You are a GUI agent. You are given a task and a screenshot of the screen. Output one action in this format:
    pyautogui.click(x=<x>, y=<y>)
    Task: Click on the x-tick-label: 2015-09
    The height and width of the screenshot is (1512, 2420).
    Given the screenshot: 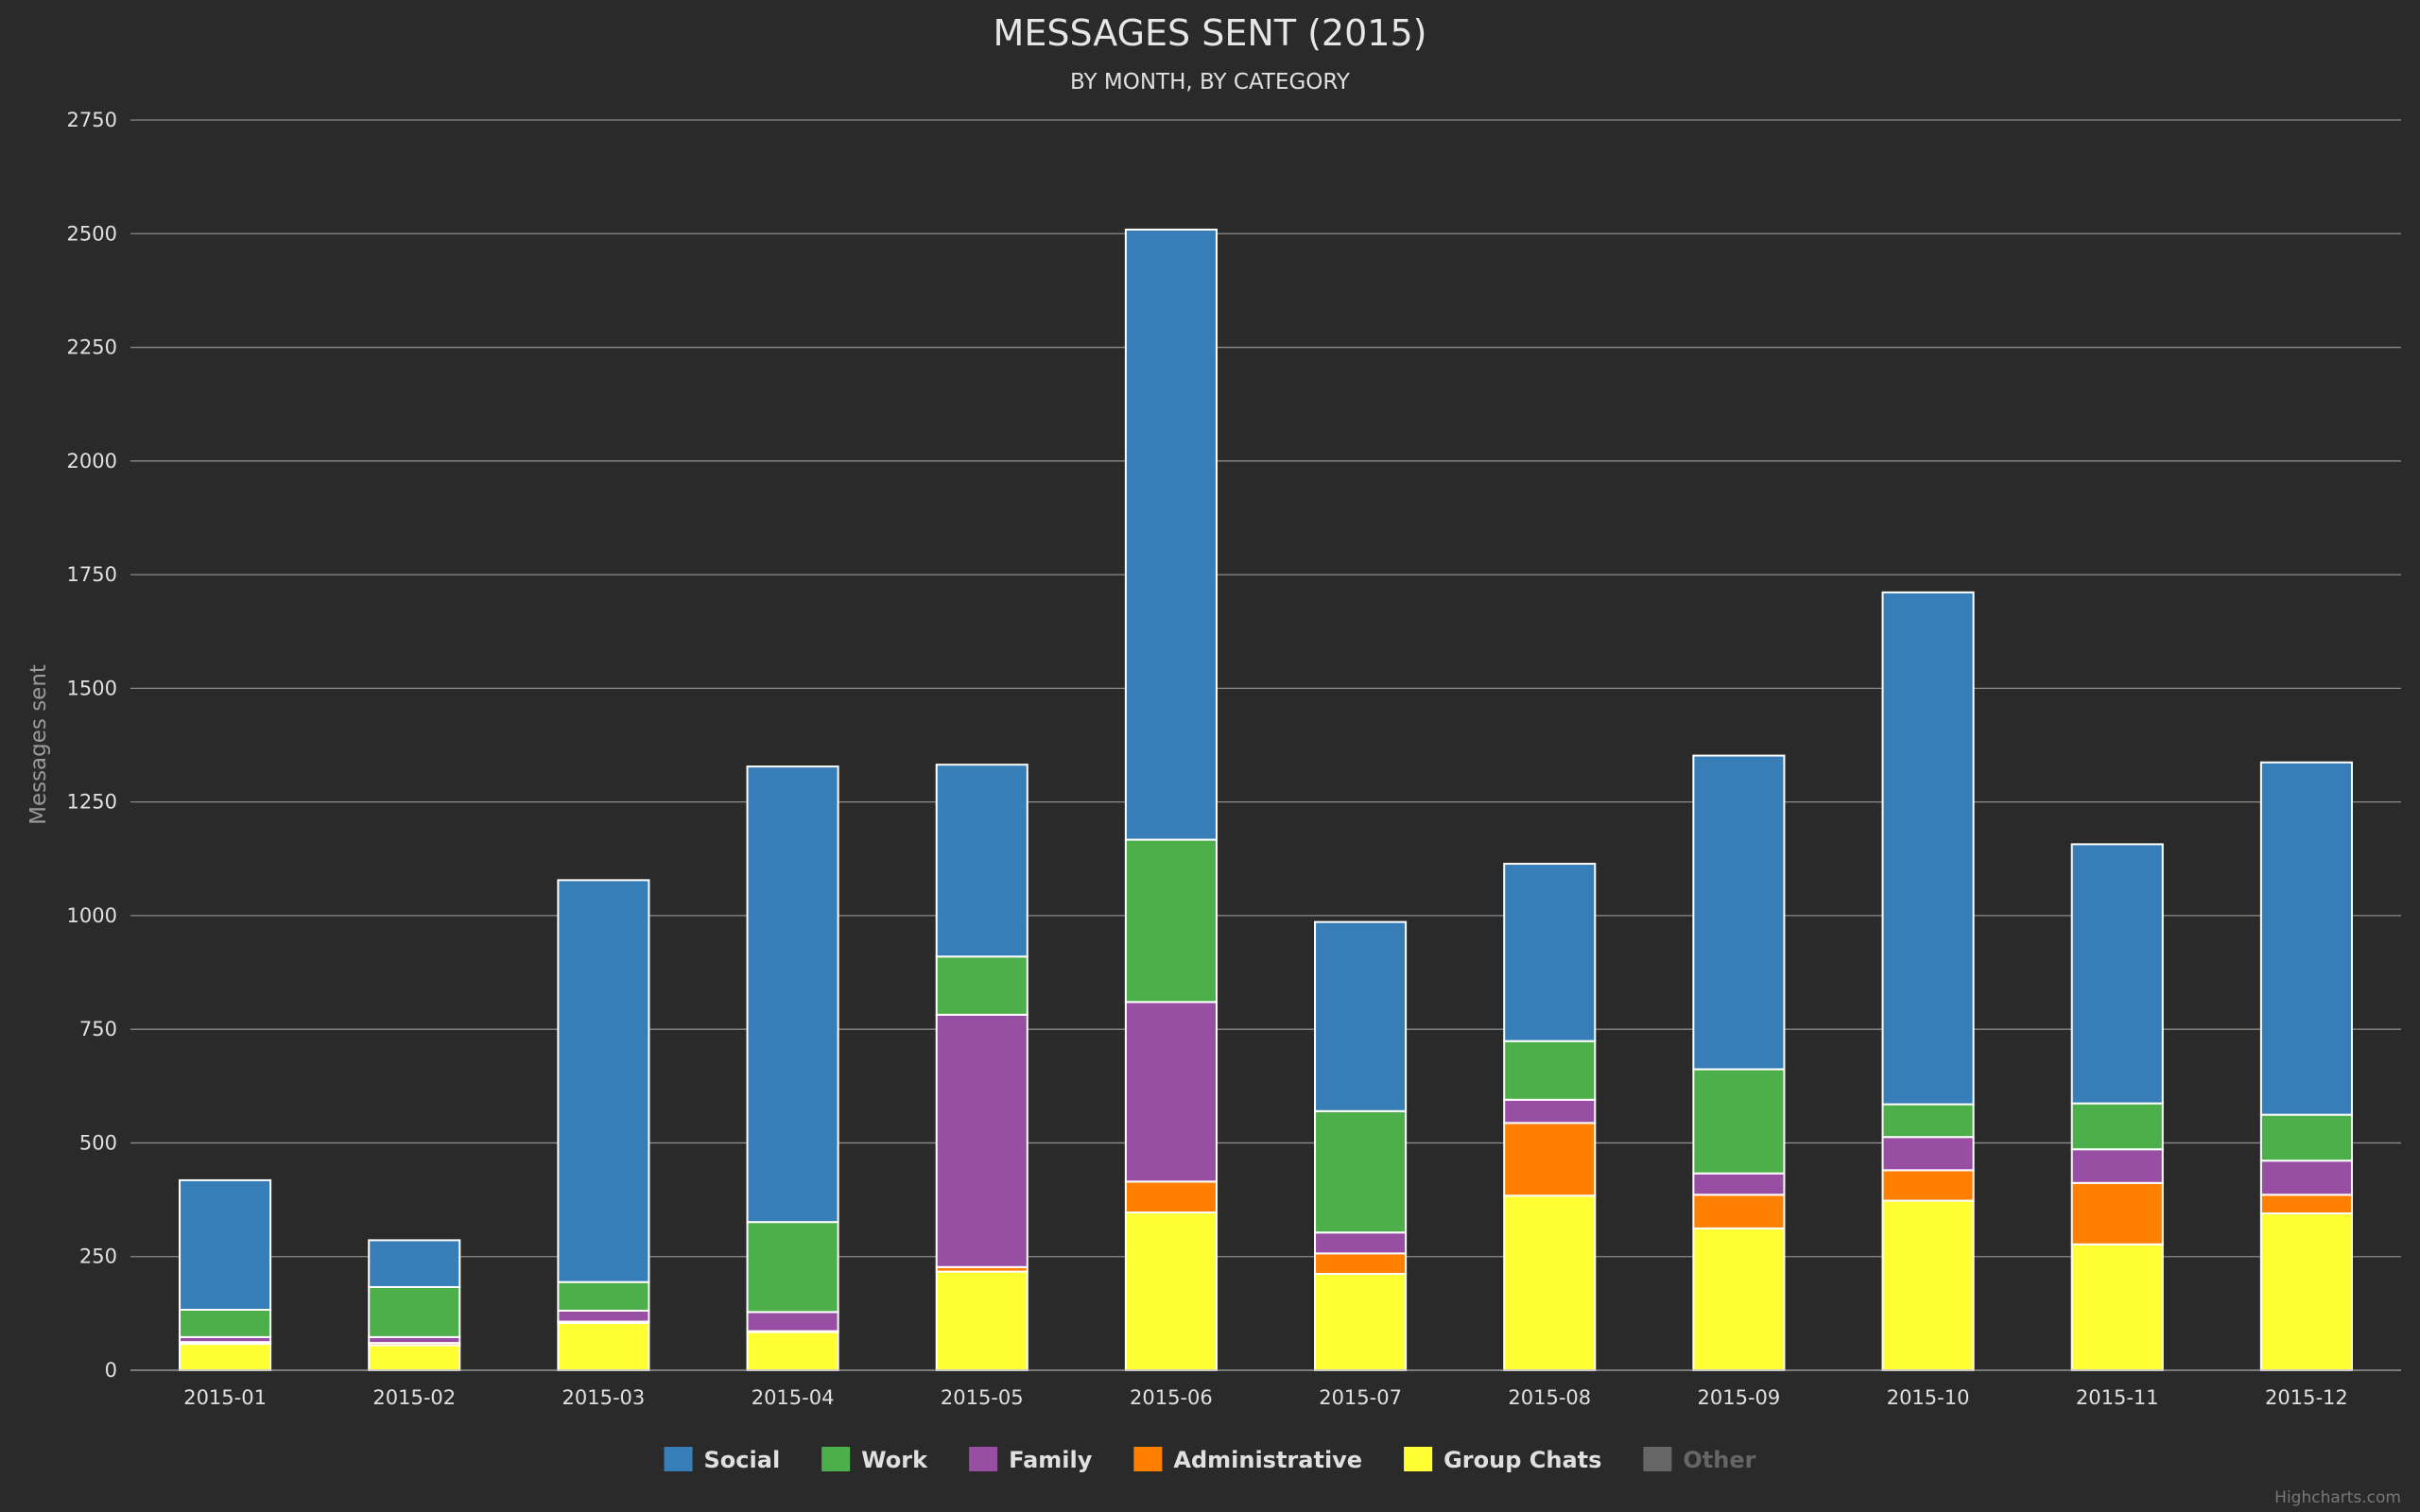 What is the action you would take?
    pyautogui.click(x=1739, y=1397)
    